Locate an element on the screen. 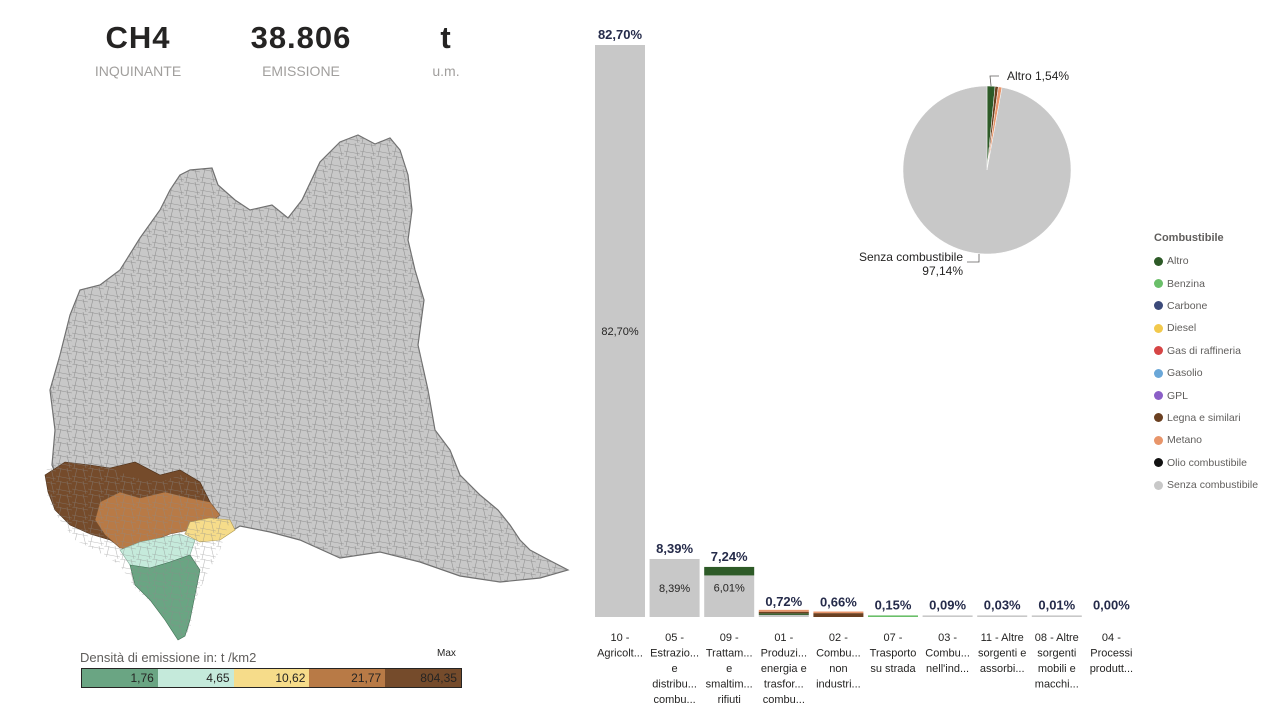 The height and width of the screenshot is (720, 1280). map-legend-cell: 4,65 is located at coordinates (195, 678).